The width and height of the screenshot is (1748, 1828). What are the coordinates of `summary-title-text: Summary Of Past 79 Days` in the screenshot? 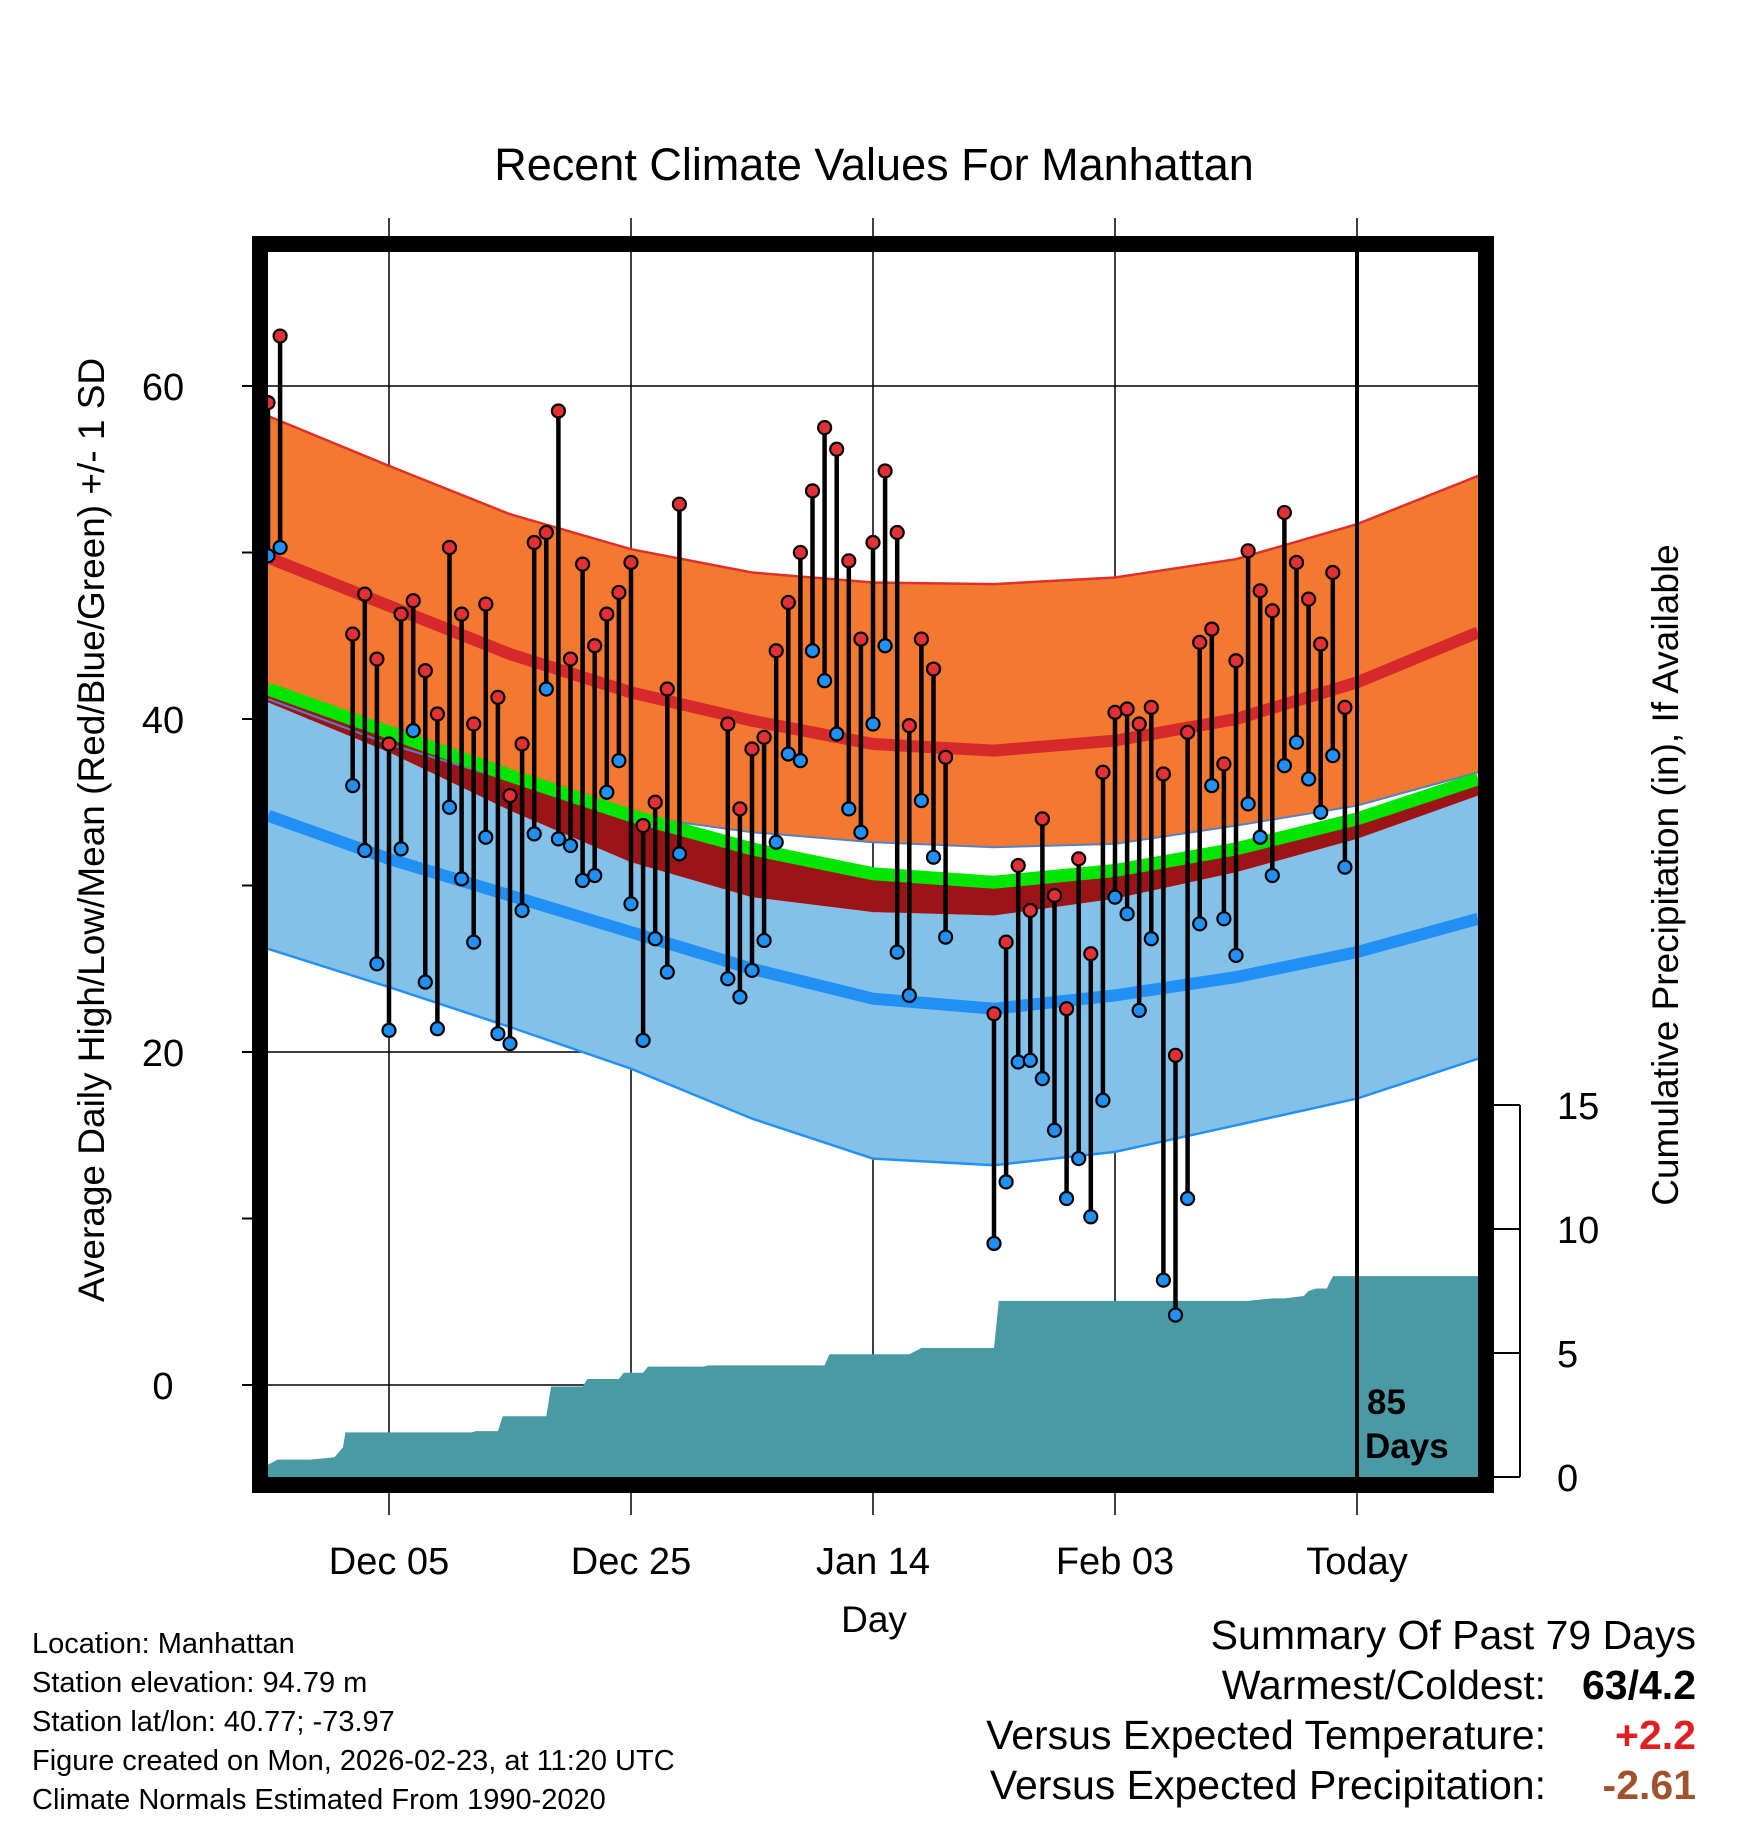 It's located at (1453, 1635).